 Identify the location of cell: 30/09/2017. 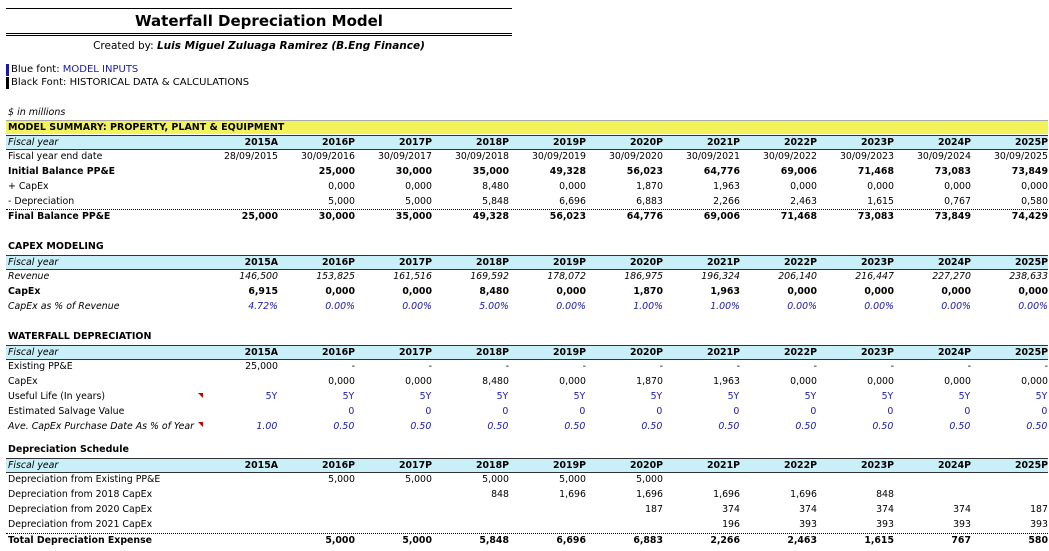
(404, 156).